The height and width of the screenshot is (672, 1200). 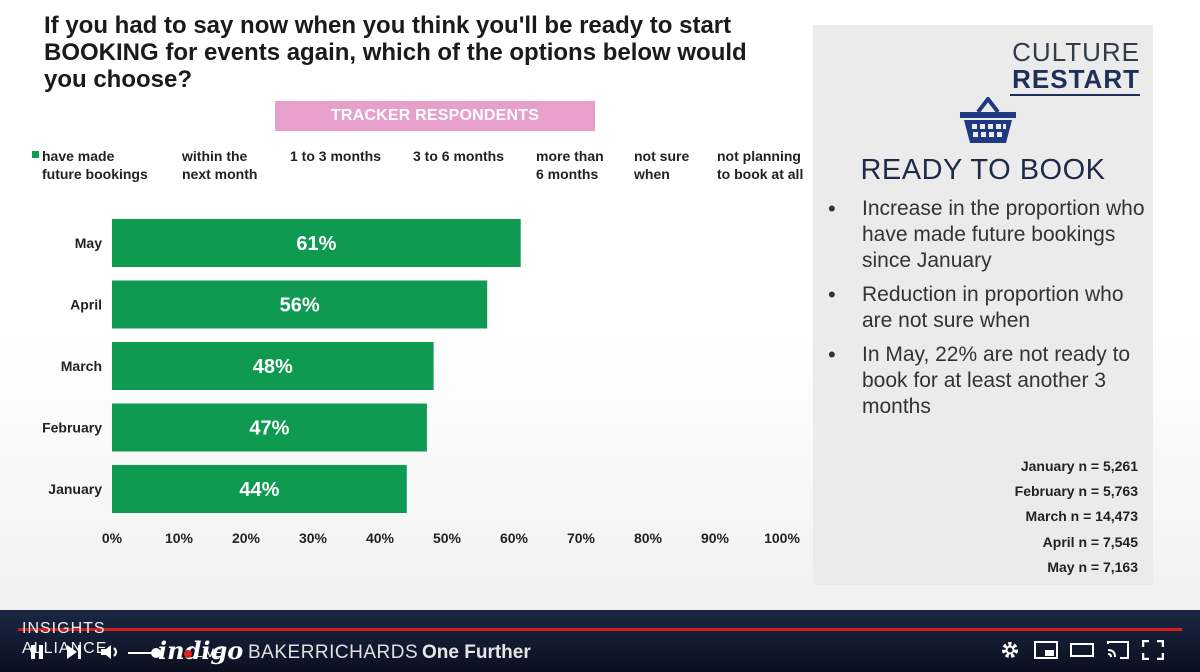 What do you see at coordinates (88, 243) in the screenshot?
I see `category-label-may: May` at bounding box center [88, 243].